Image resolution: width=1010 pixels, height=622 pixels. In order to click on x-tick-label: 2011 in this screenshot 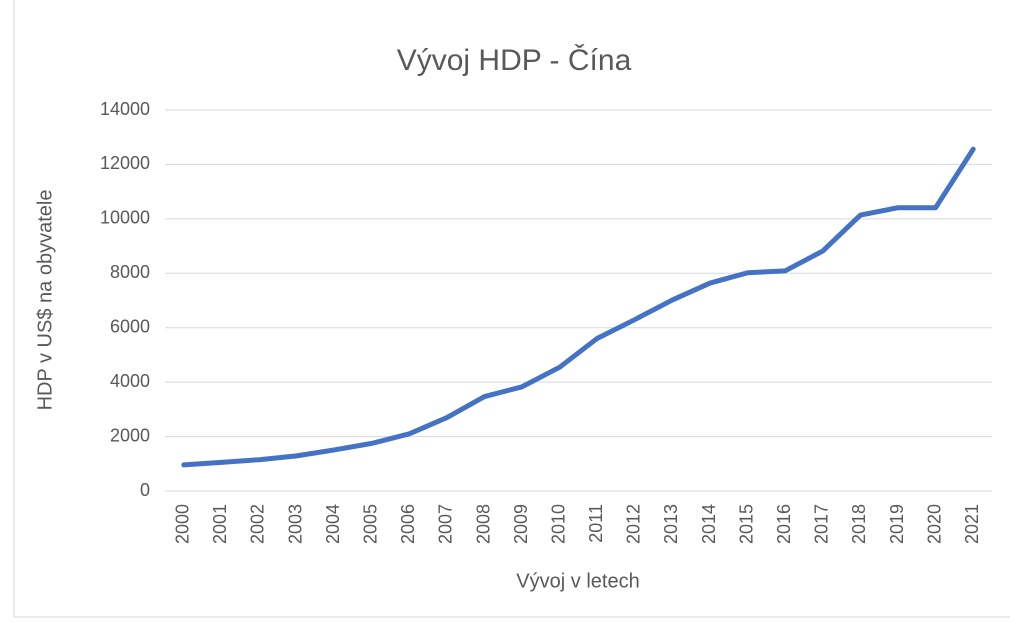, I will do `click(596, 523)`.